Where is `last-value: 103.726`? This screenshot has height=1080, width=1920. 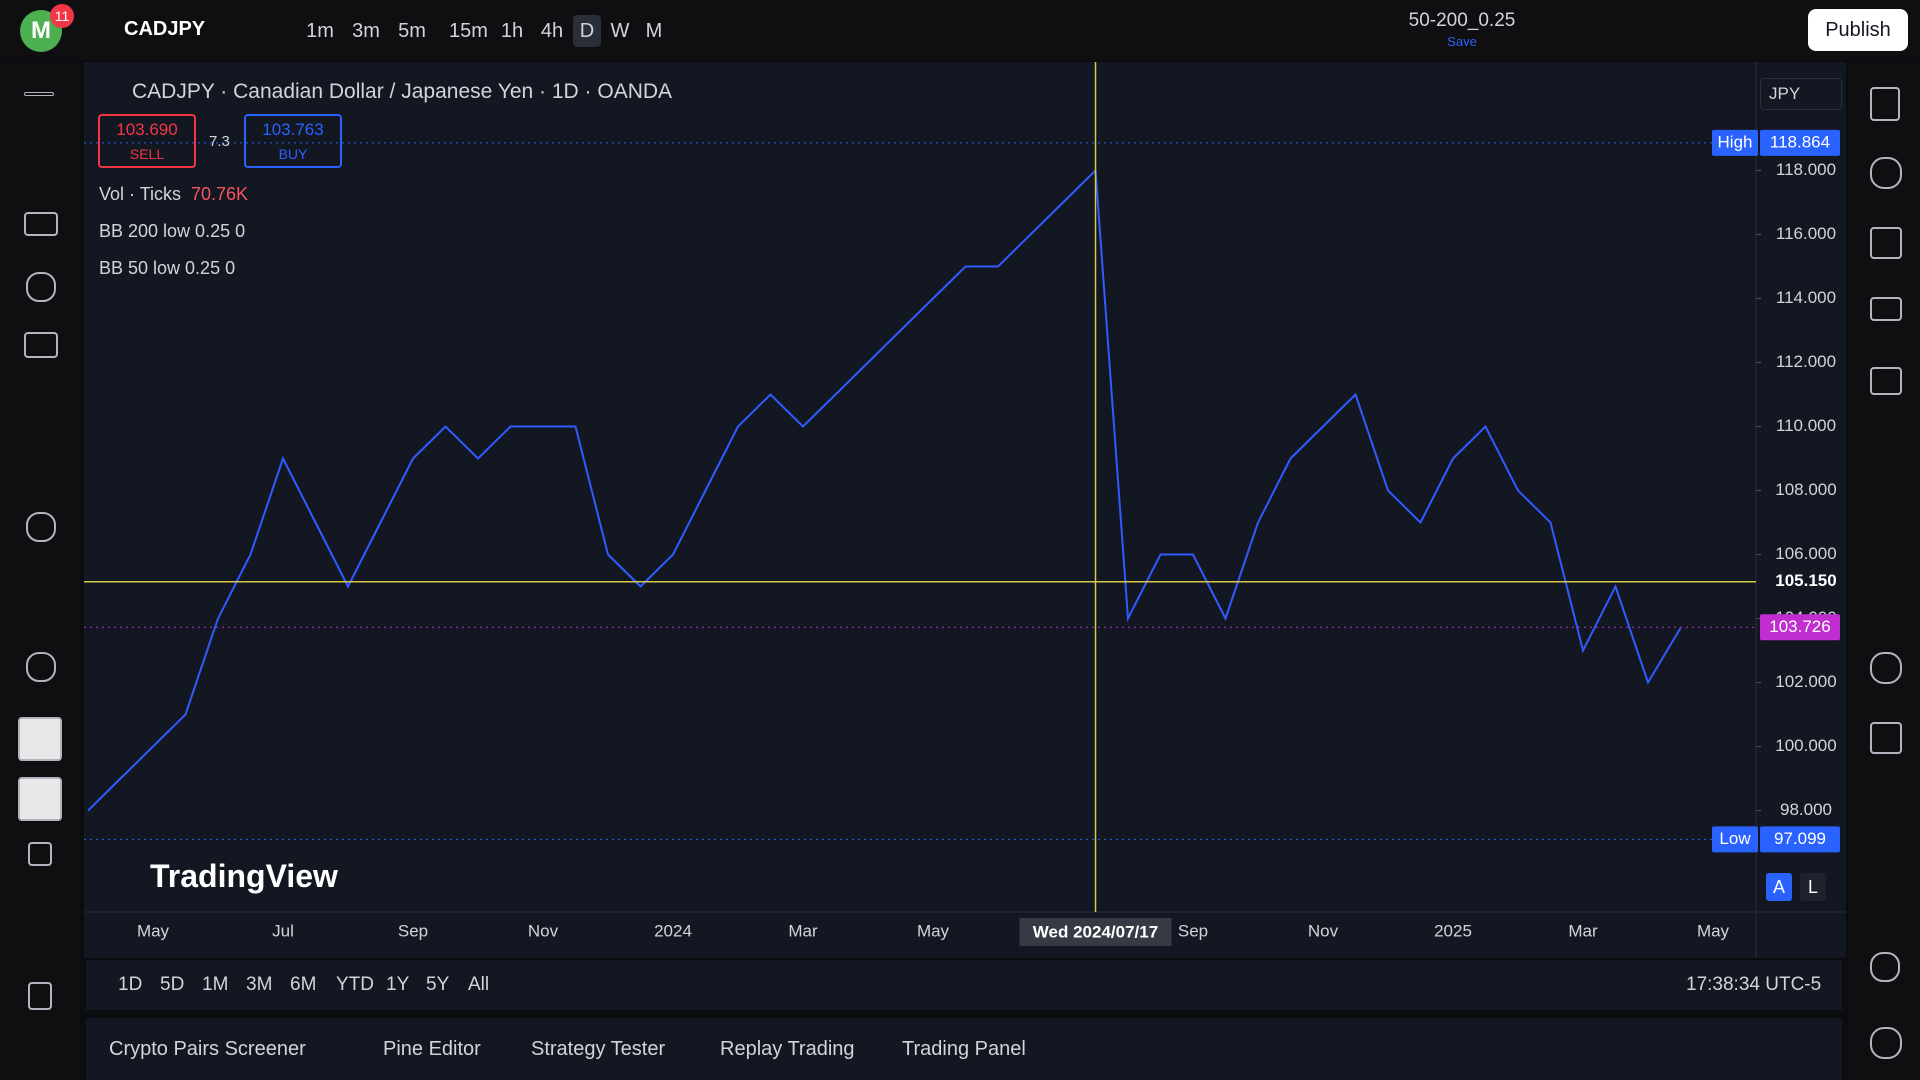
last-value: 103.726 is located at coordinates (1799, 626).